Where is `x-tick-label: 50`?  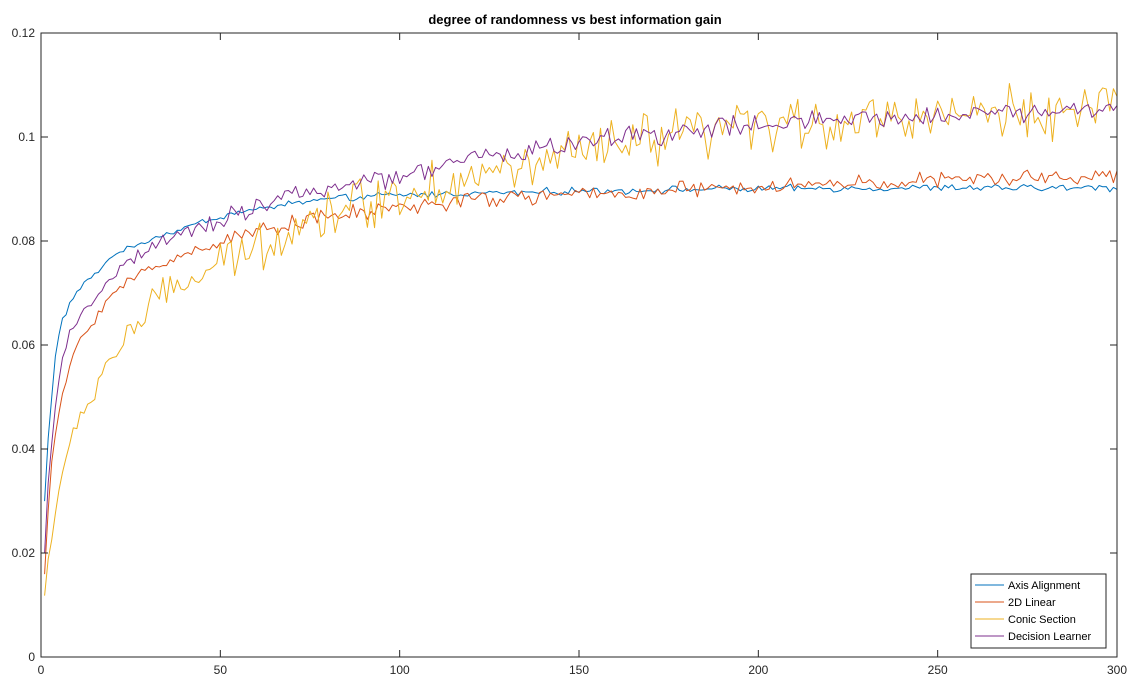 x-tick-label: 50 is located at coordinates (221, 670).